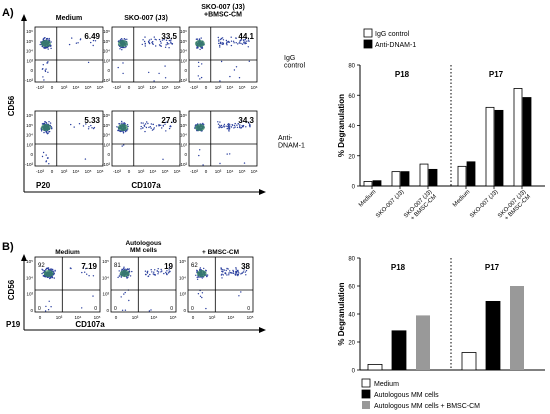  What do you see at coordinates (67, 252) in the screenshot?
I see `flow-column-title: Medium` at bounding box center [67, 252].